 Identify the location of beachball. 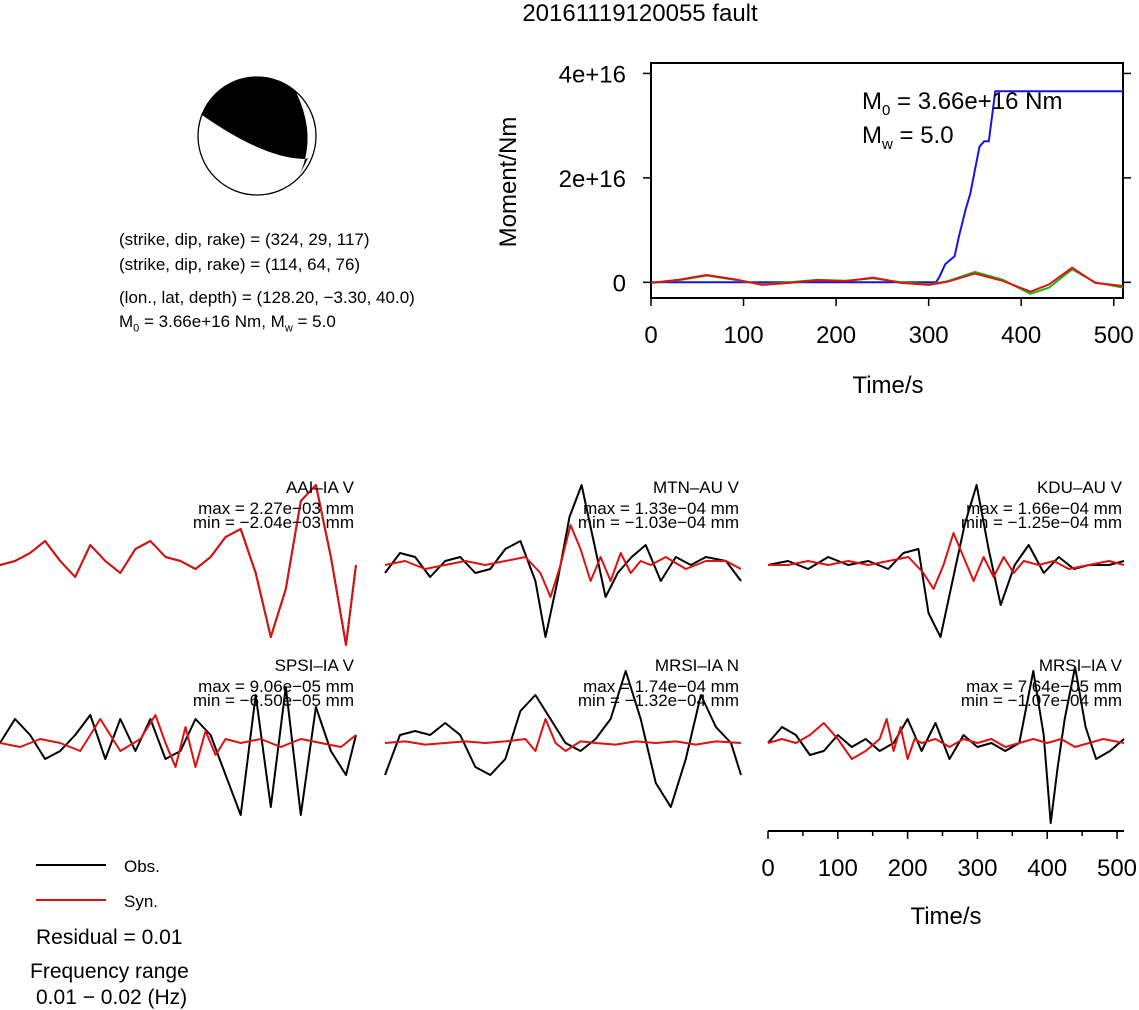
(257, 136).